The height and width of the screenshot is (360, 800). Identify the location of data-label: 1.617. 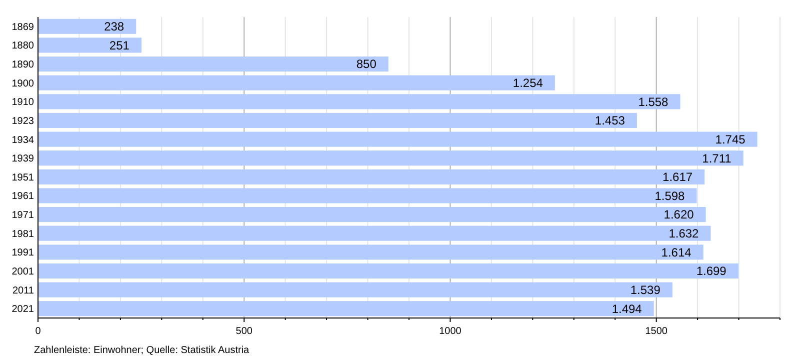
(677, 177).